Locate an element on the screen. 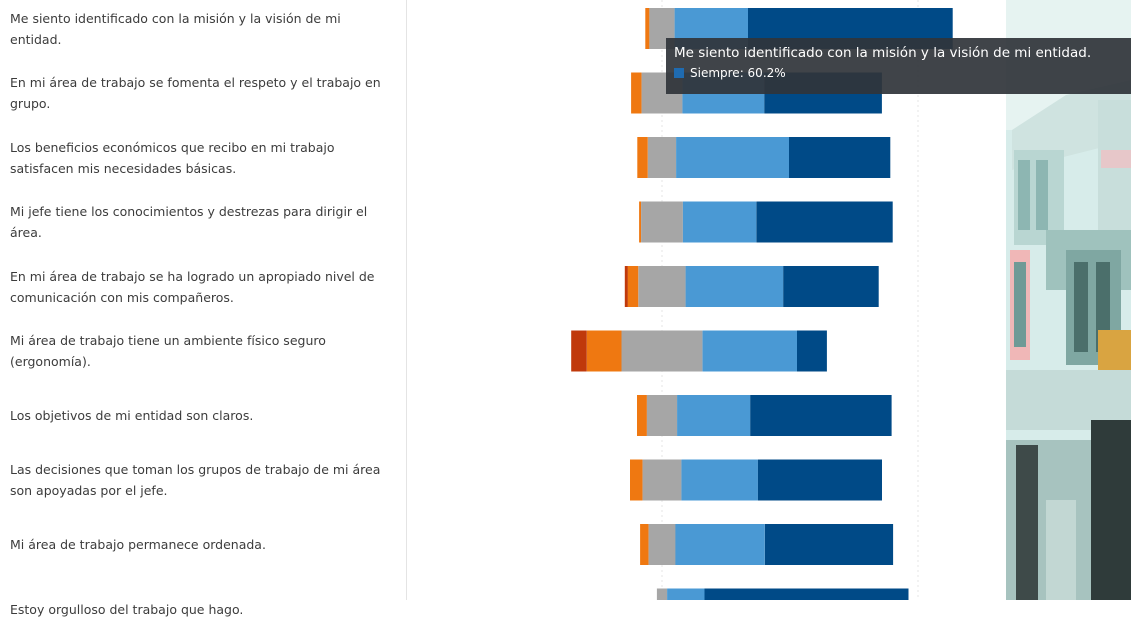 Image resolution: width=1131 pixels, height=620 pixels. tooltip-value: Siempre: 60.2% is located at coordinates (738, 73).